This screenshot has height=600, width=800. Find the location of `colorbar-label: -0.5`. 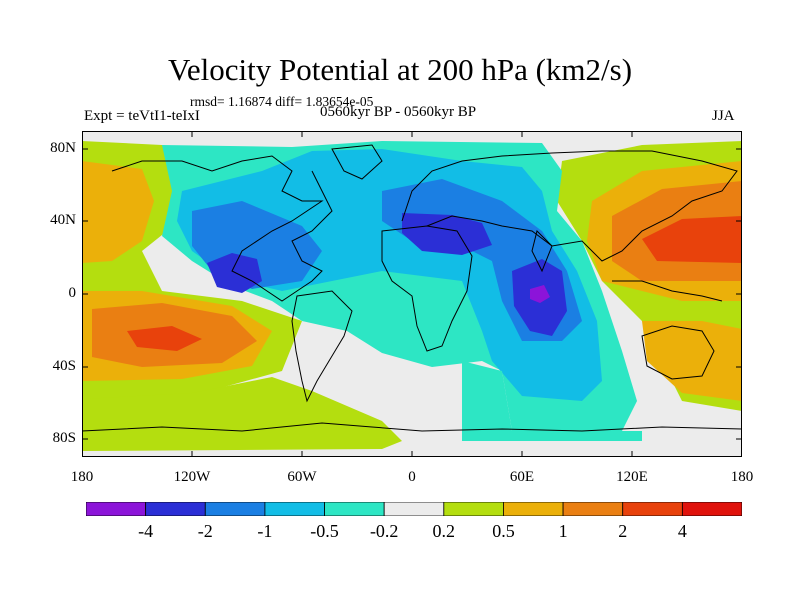

colorbar-label: -0.5 is located at coordinates (324, 531).